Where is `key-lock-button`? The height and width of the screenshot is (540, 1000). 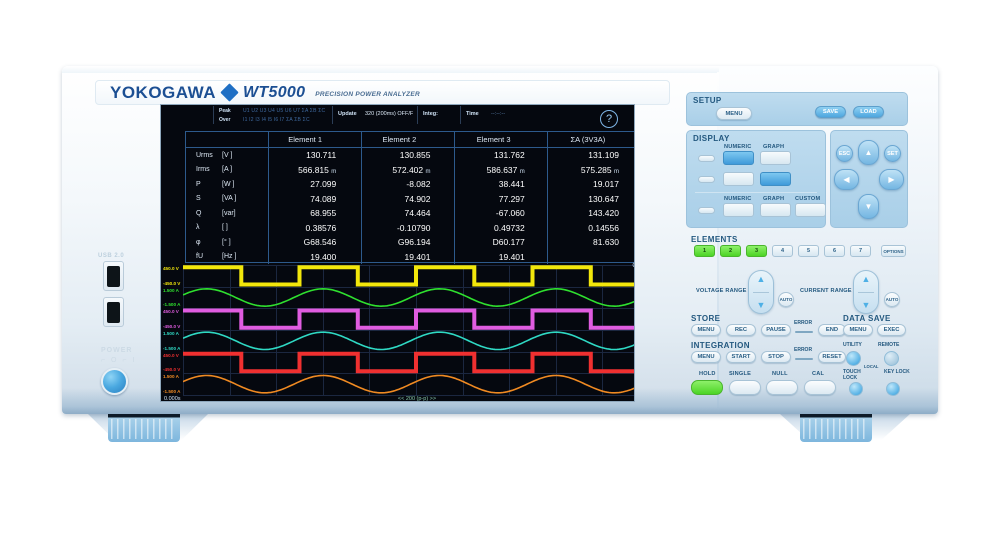
key-lock-button is located at coordinates (893, 389).